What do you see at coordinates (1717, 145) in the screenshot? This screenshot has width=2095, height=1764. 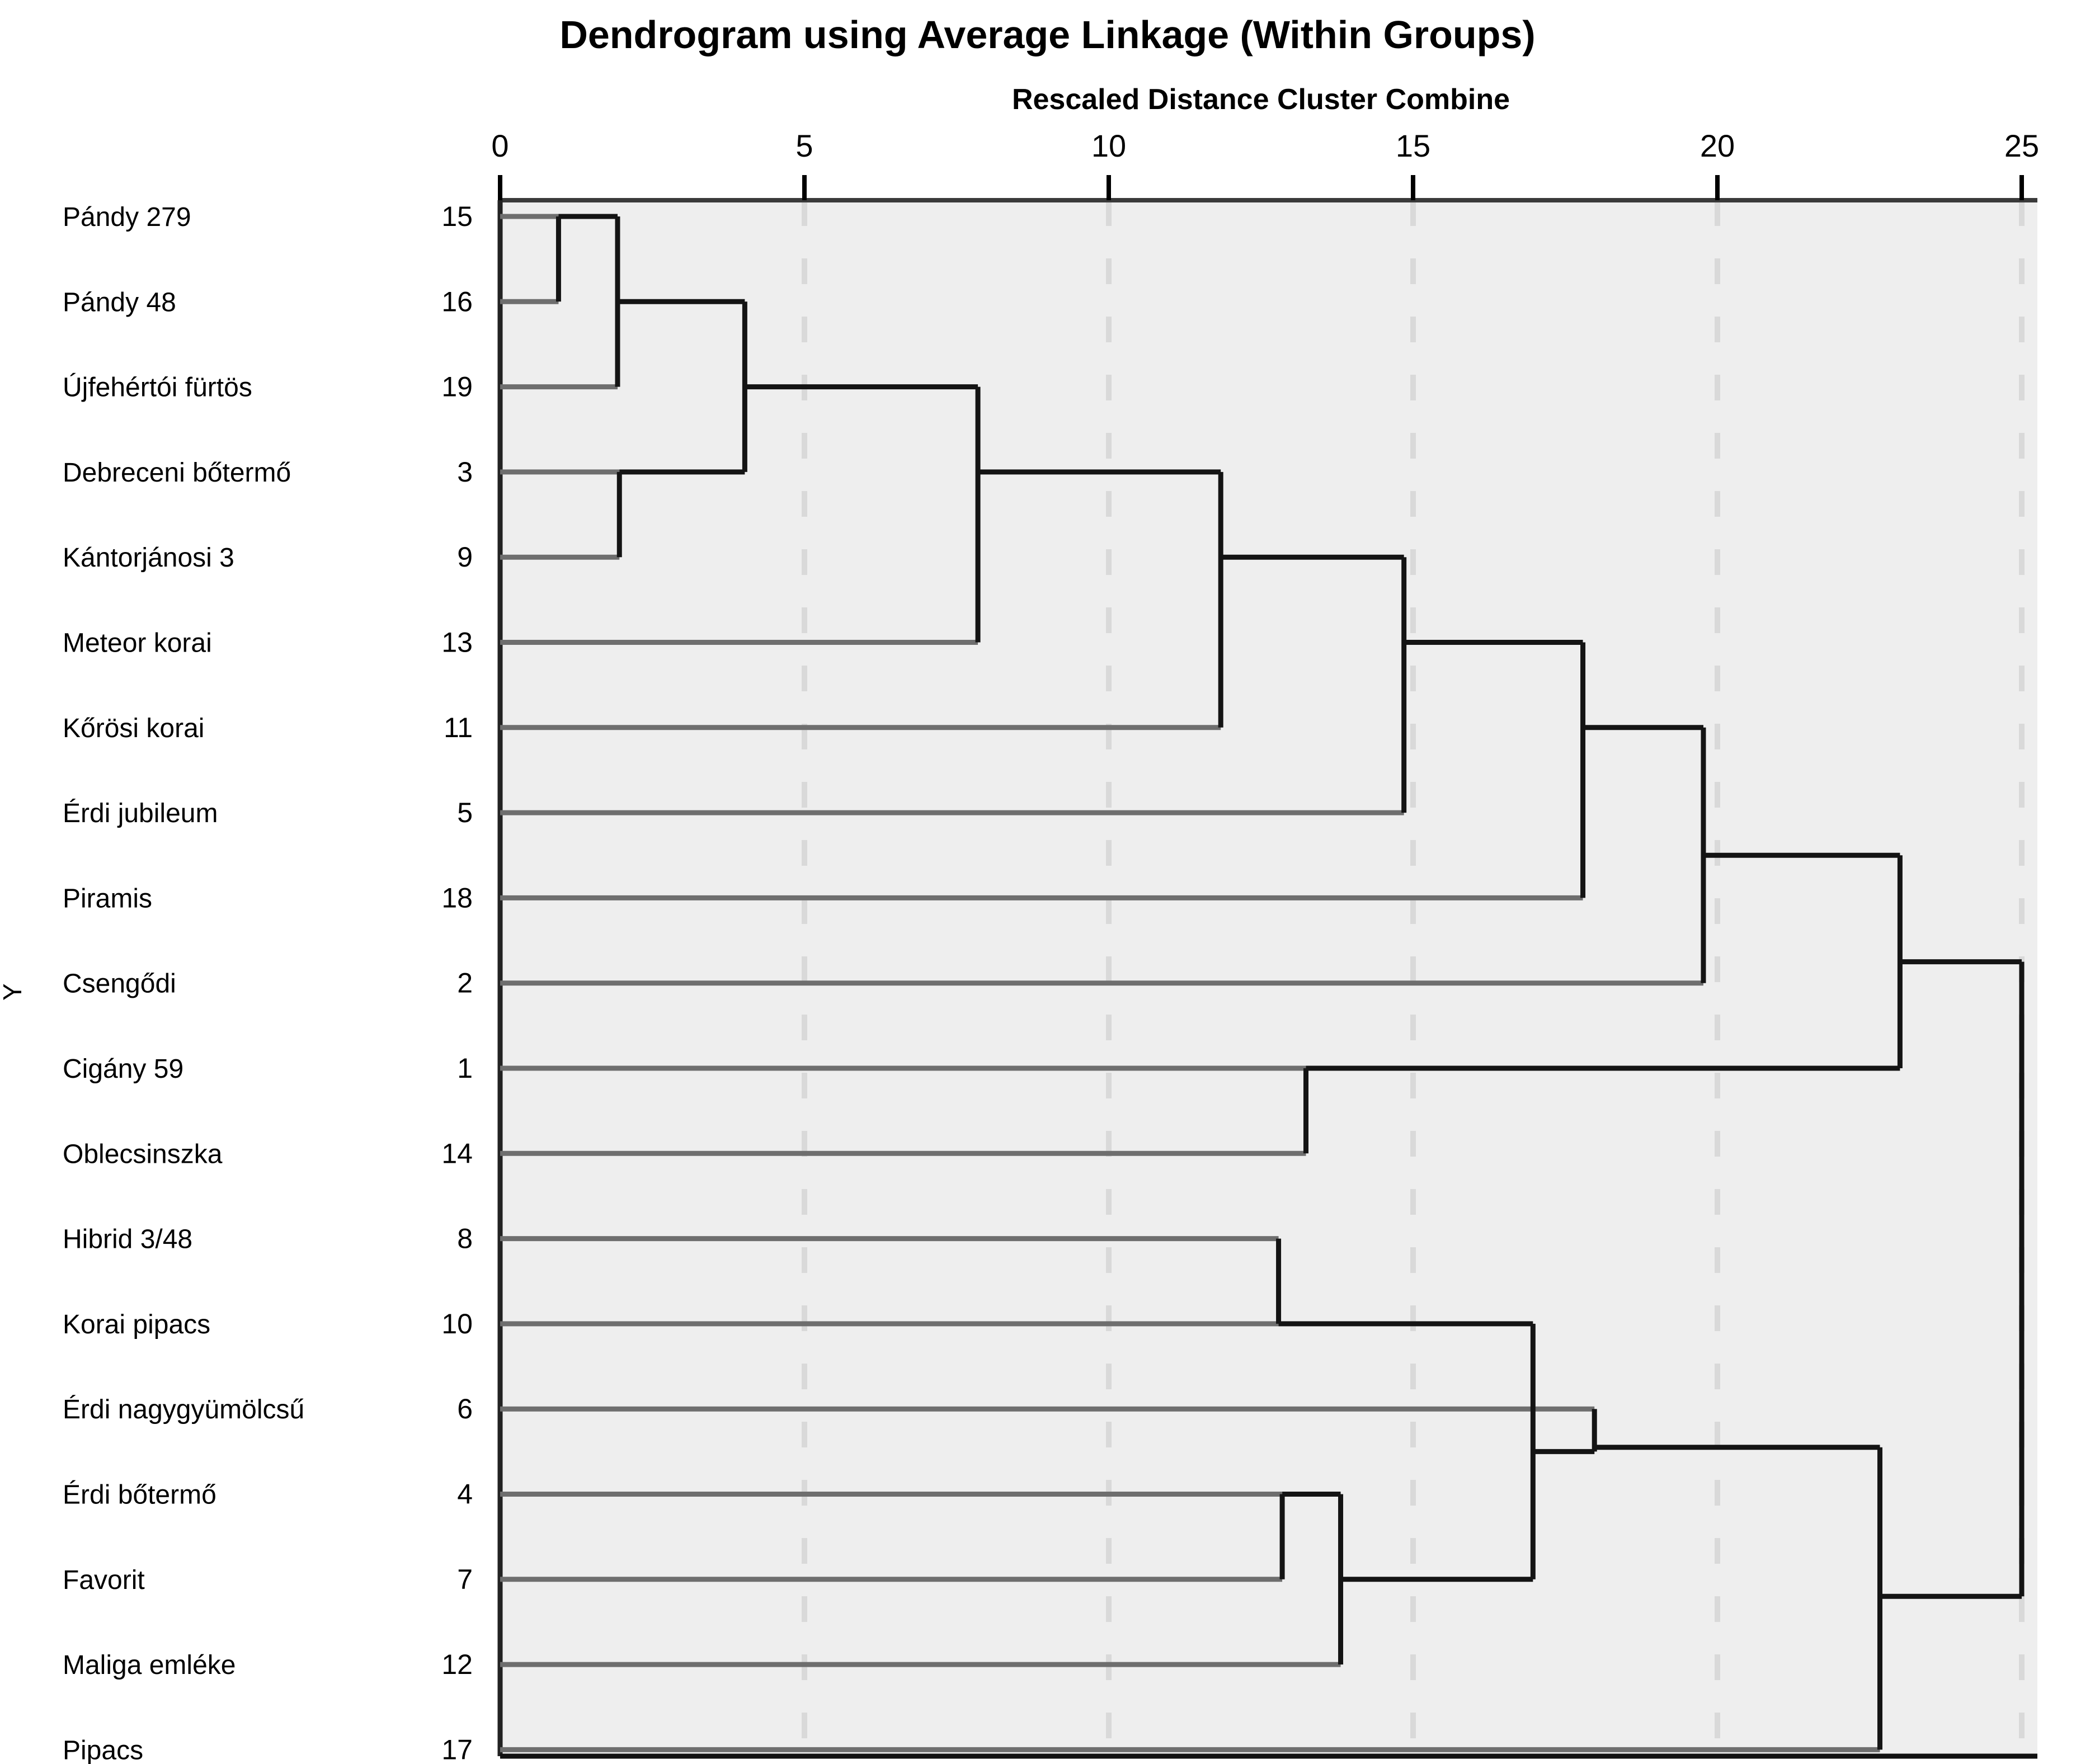 I see `axis-tick-label-20: 20` at bounding box center [1717, 145].